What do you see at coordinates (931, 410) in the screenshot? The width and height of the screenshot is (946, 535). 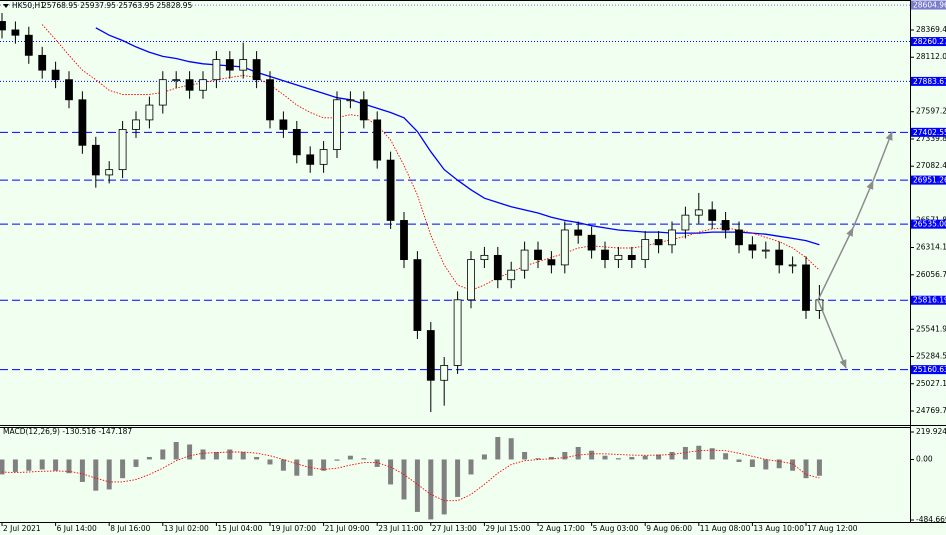 I see `y-tick-label: 24769.70` at bounding box center [931, 410].